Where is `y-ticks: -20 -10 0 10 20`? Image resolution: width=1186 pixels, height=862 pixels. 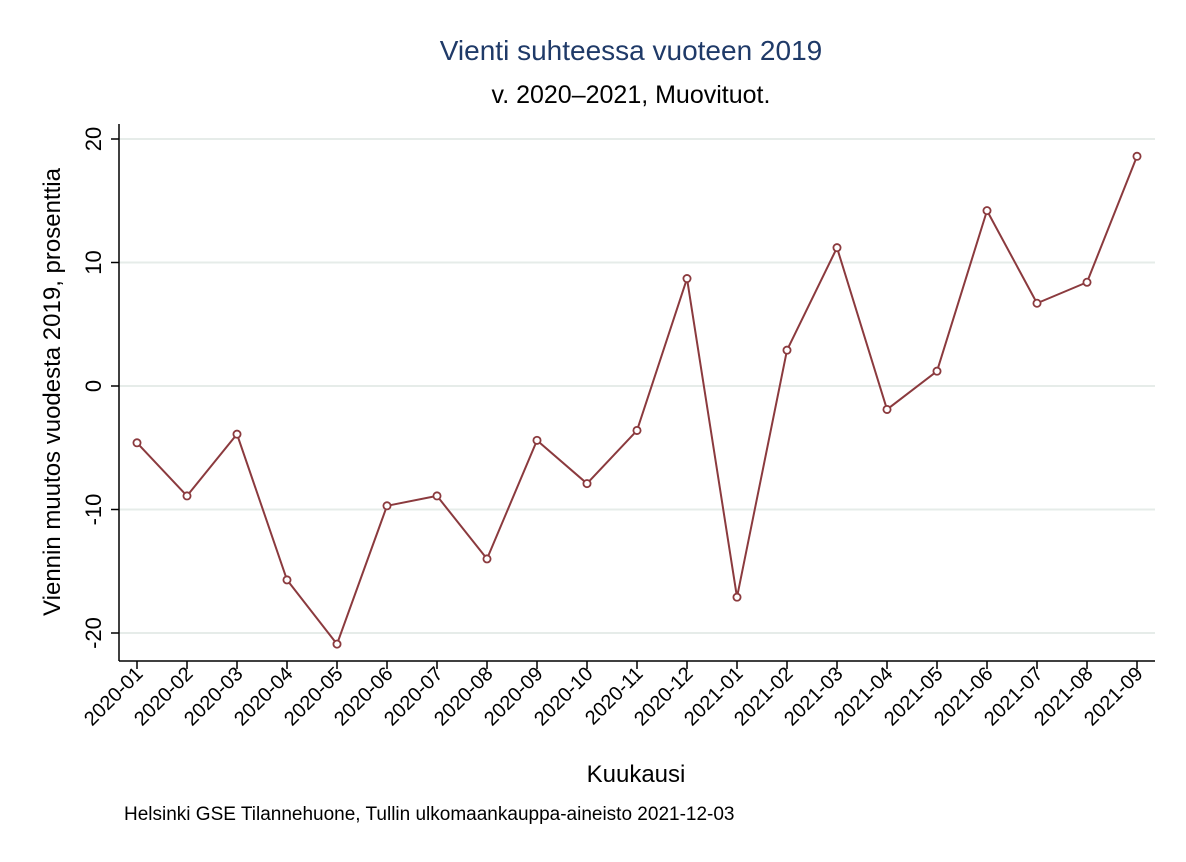
y-ticks: -20 -10 0 10 20 is located at coordinates (100, 388).